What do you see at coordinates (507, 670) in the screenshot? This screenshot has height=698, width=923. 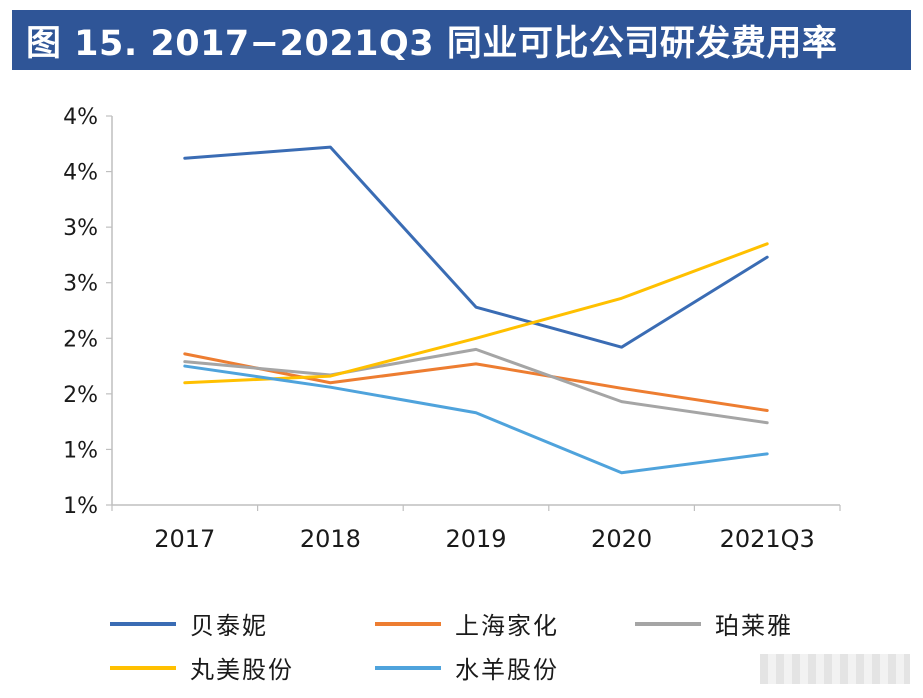 I see `legend-label: 水羊股份` at bounding box center [507, 670].